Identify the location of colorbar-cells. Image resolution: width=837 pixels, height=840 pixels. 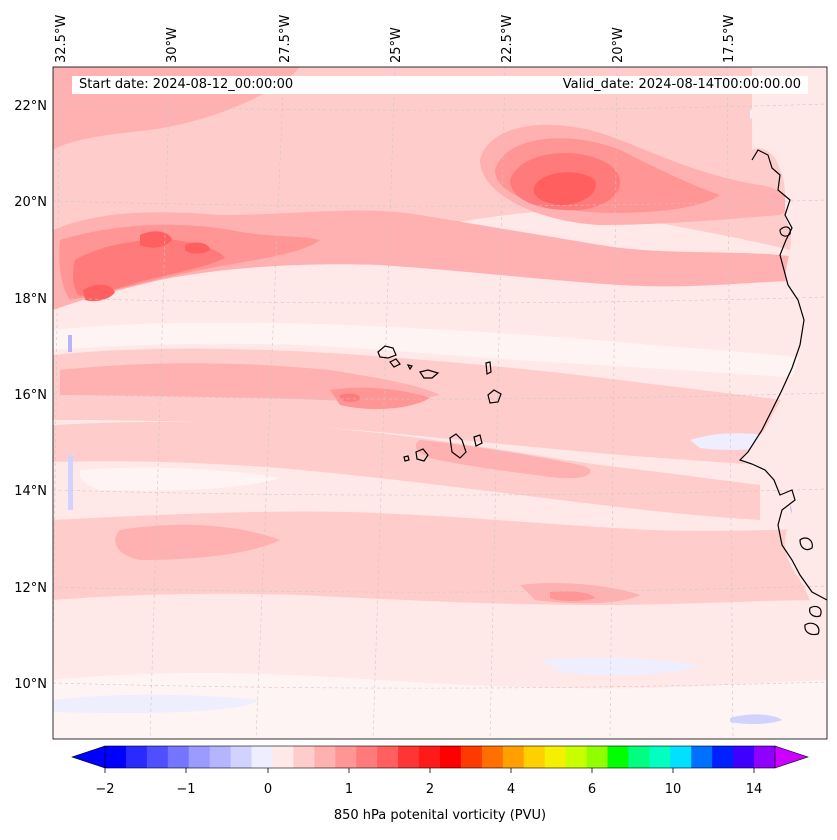
(440, 757).